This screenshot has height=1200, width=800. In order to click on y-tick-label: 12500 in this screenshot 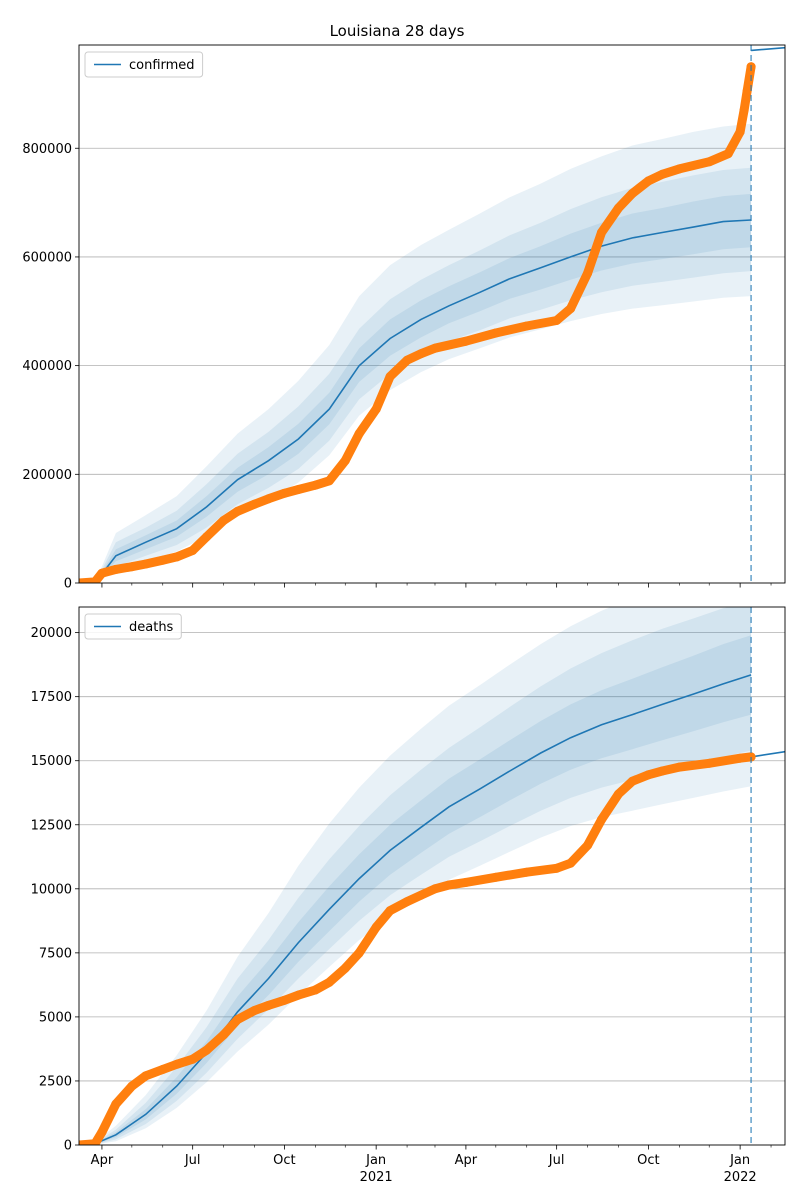, I will do `click(51, 825)`.